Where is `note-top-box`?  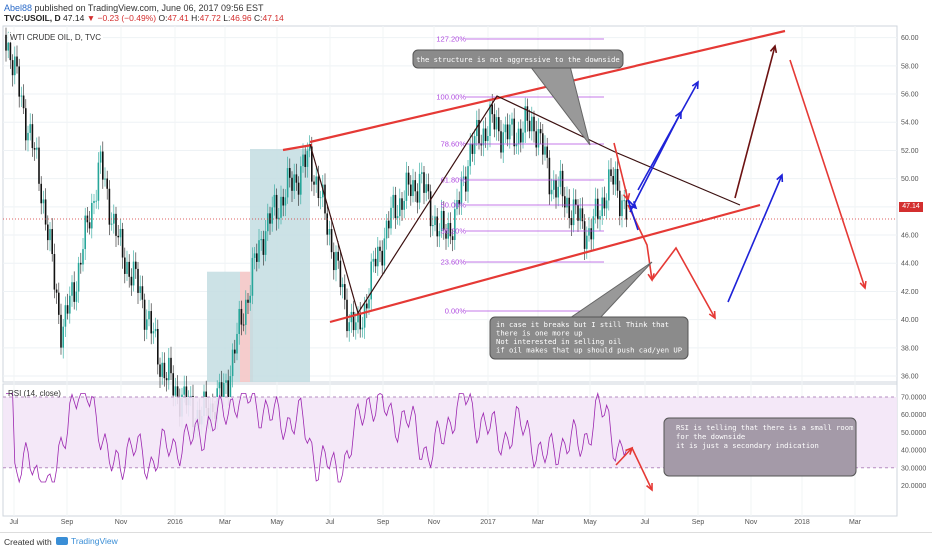 note-top-box is located at coordinates (518, 59).